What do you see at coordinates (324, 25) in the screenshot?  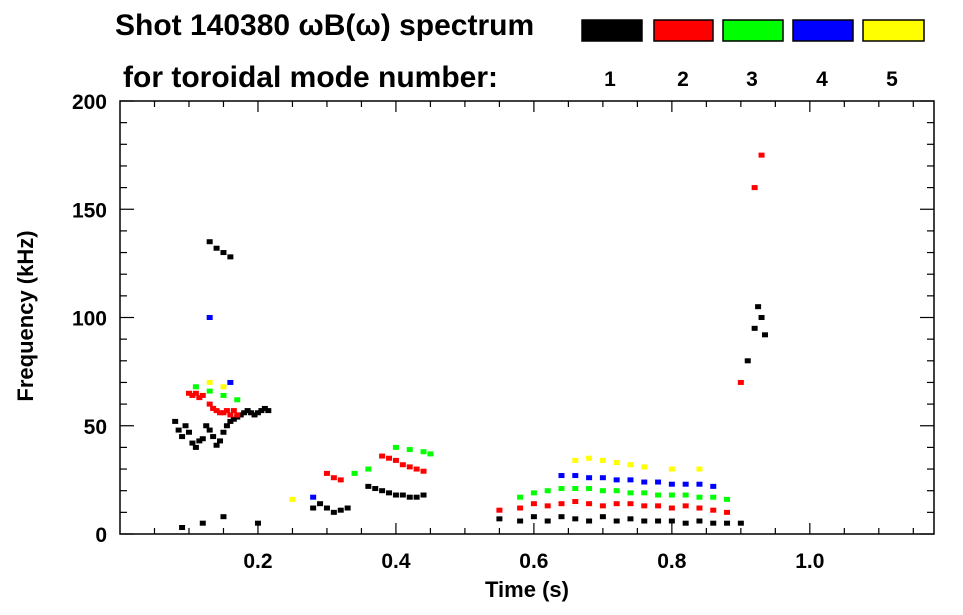 I see `chart-title-line1: Shot 140380 ωB(ω) spectrum` at bounding box center [324, 25].